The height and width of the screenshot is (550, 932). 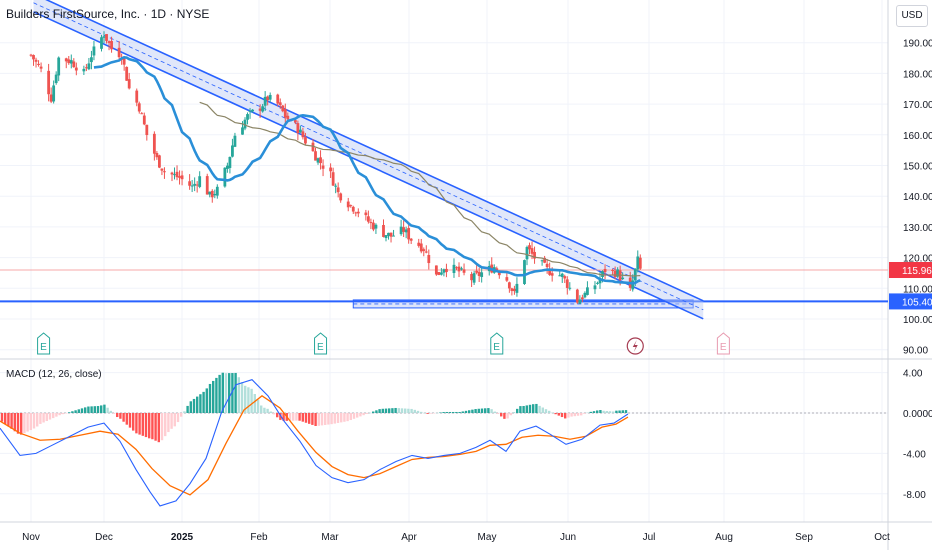 I want to click on last-price-label: 115.96, so click(x=910, y=270).